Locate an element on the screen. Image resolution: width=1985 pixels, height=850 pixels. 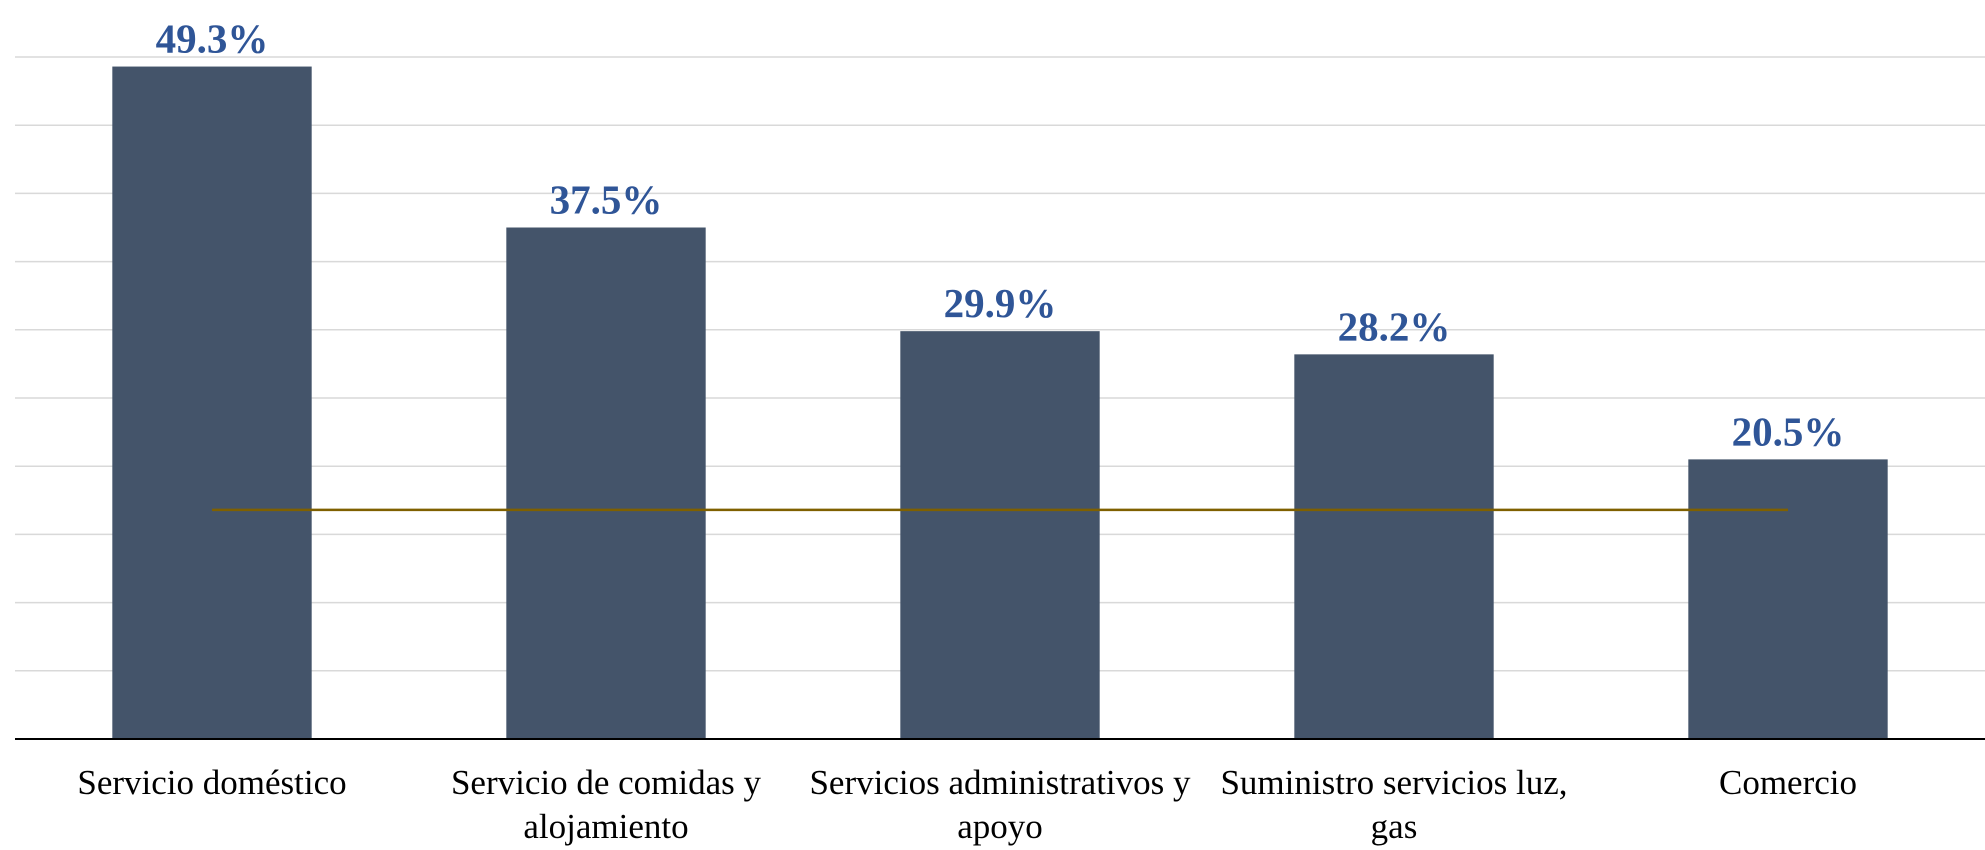
x-tick-label: Servicio de comidas y alojamiento is located at coordinates (606, 804).